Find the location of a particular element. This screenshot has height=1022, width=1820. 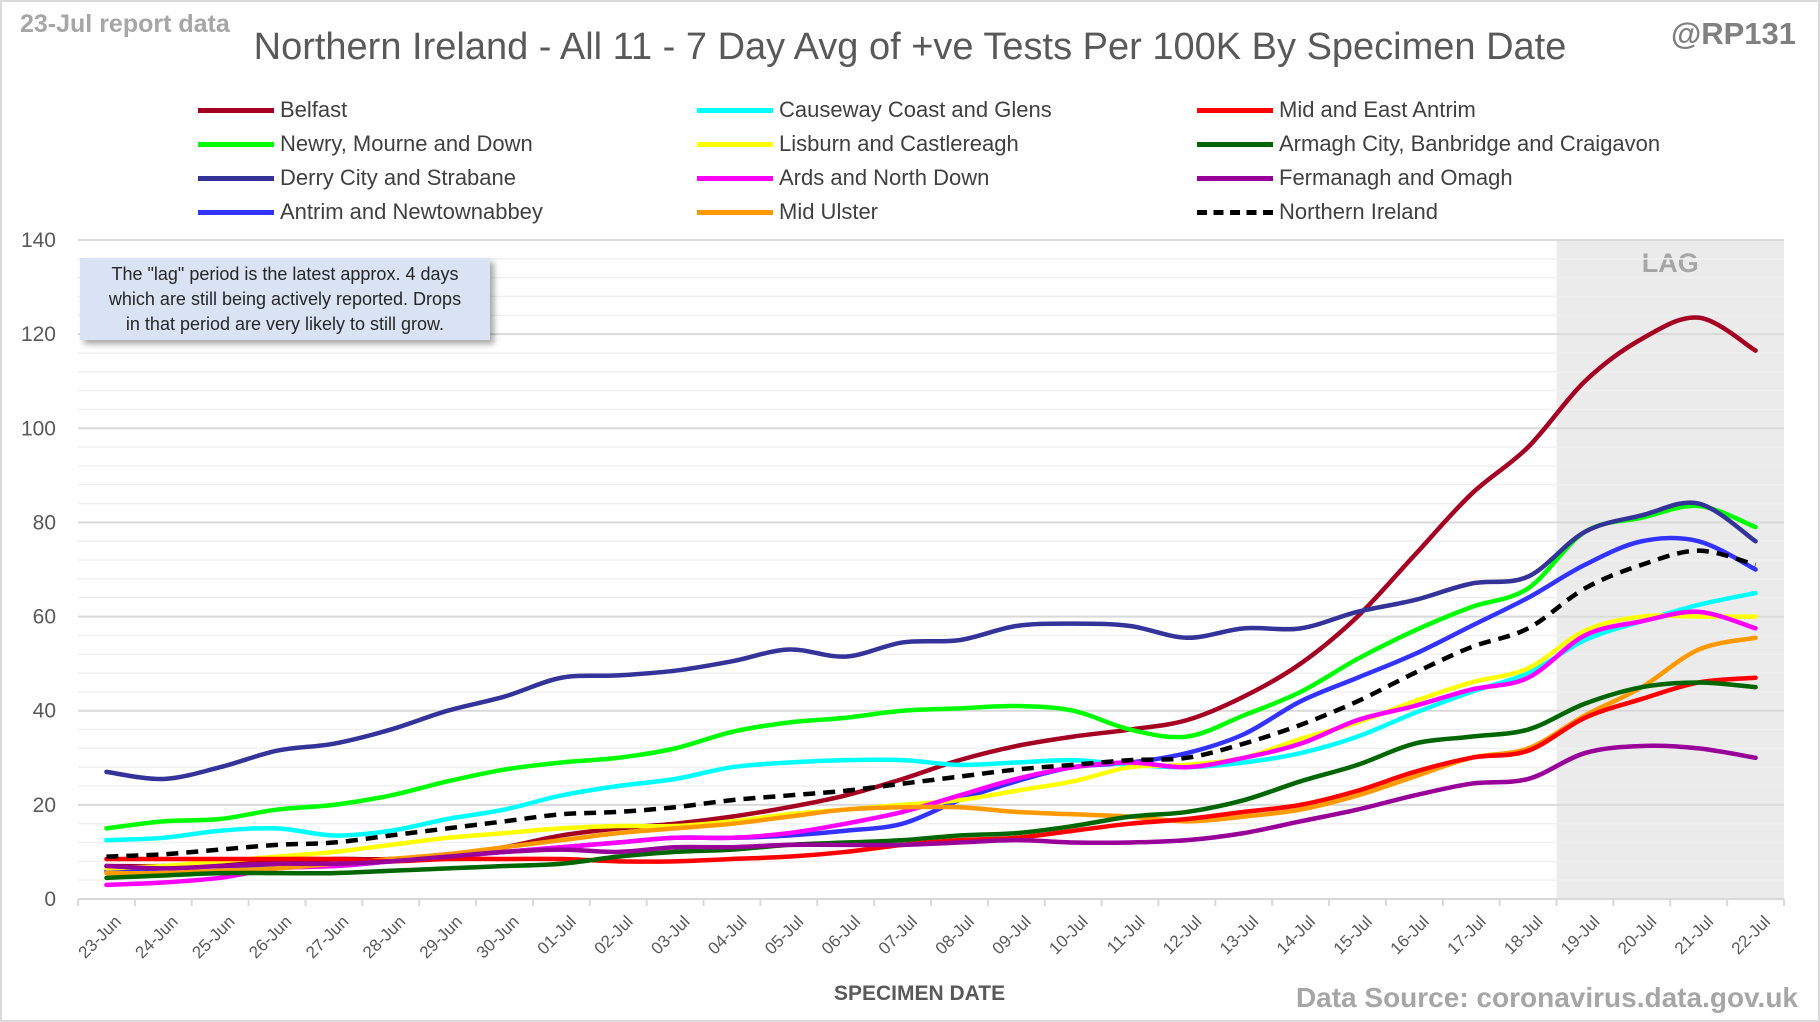

x-tick-label: 04-Jul is located at coordinates (727, 935).